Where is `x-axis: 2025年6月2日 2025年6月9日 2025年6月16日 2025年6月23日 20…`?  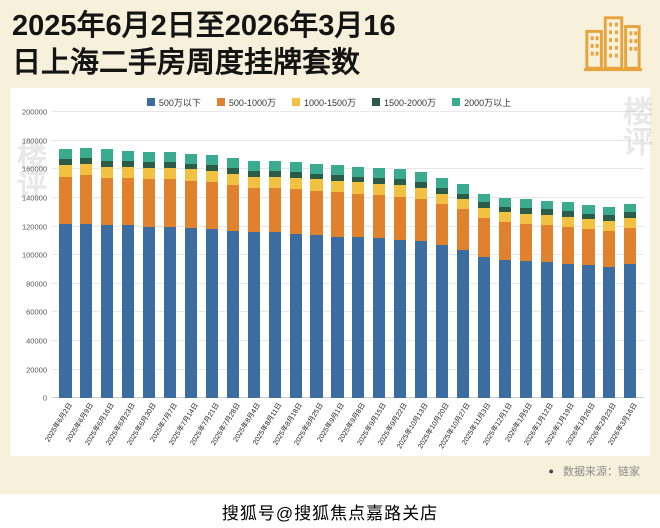
x-axis: 2025年6月2日 2025年6月9日 2025年6月16日 2025年6月23日 20… is located at coordinates (344, 427).